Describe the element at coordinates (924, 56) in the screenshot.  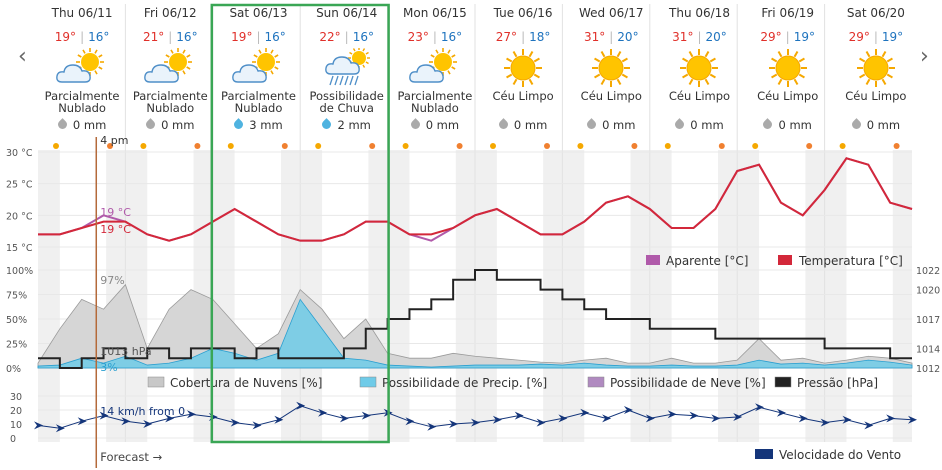
I see `next-arrow-button: ›` at that location.